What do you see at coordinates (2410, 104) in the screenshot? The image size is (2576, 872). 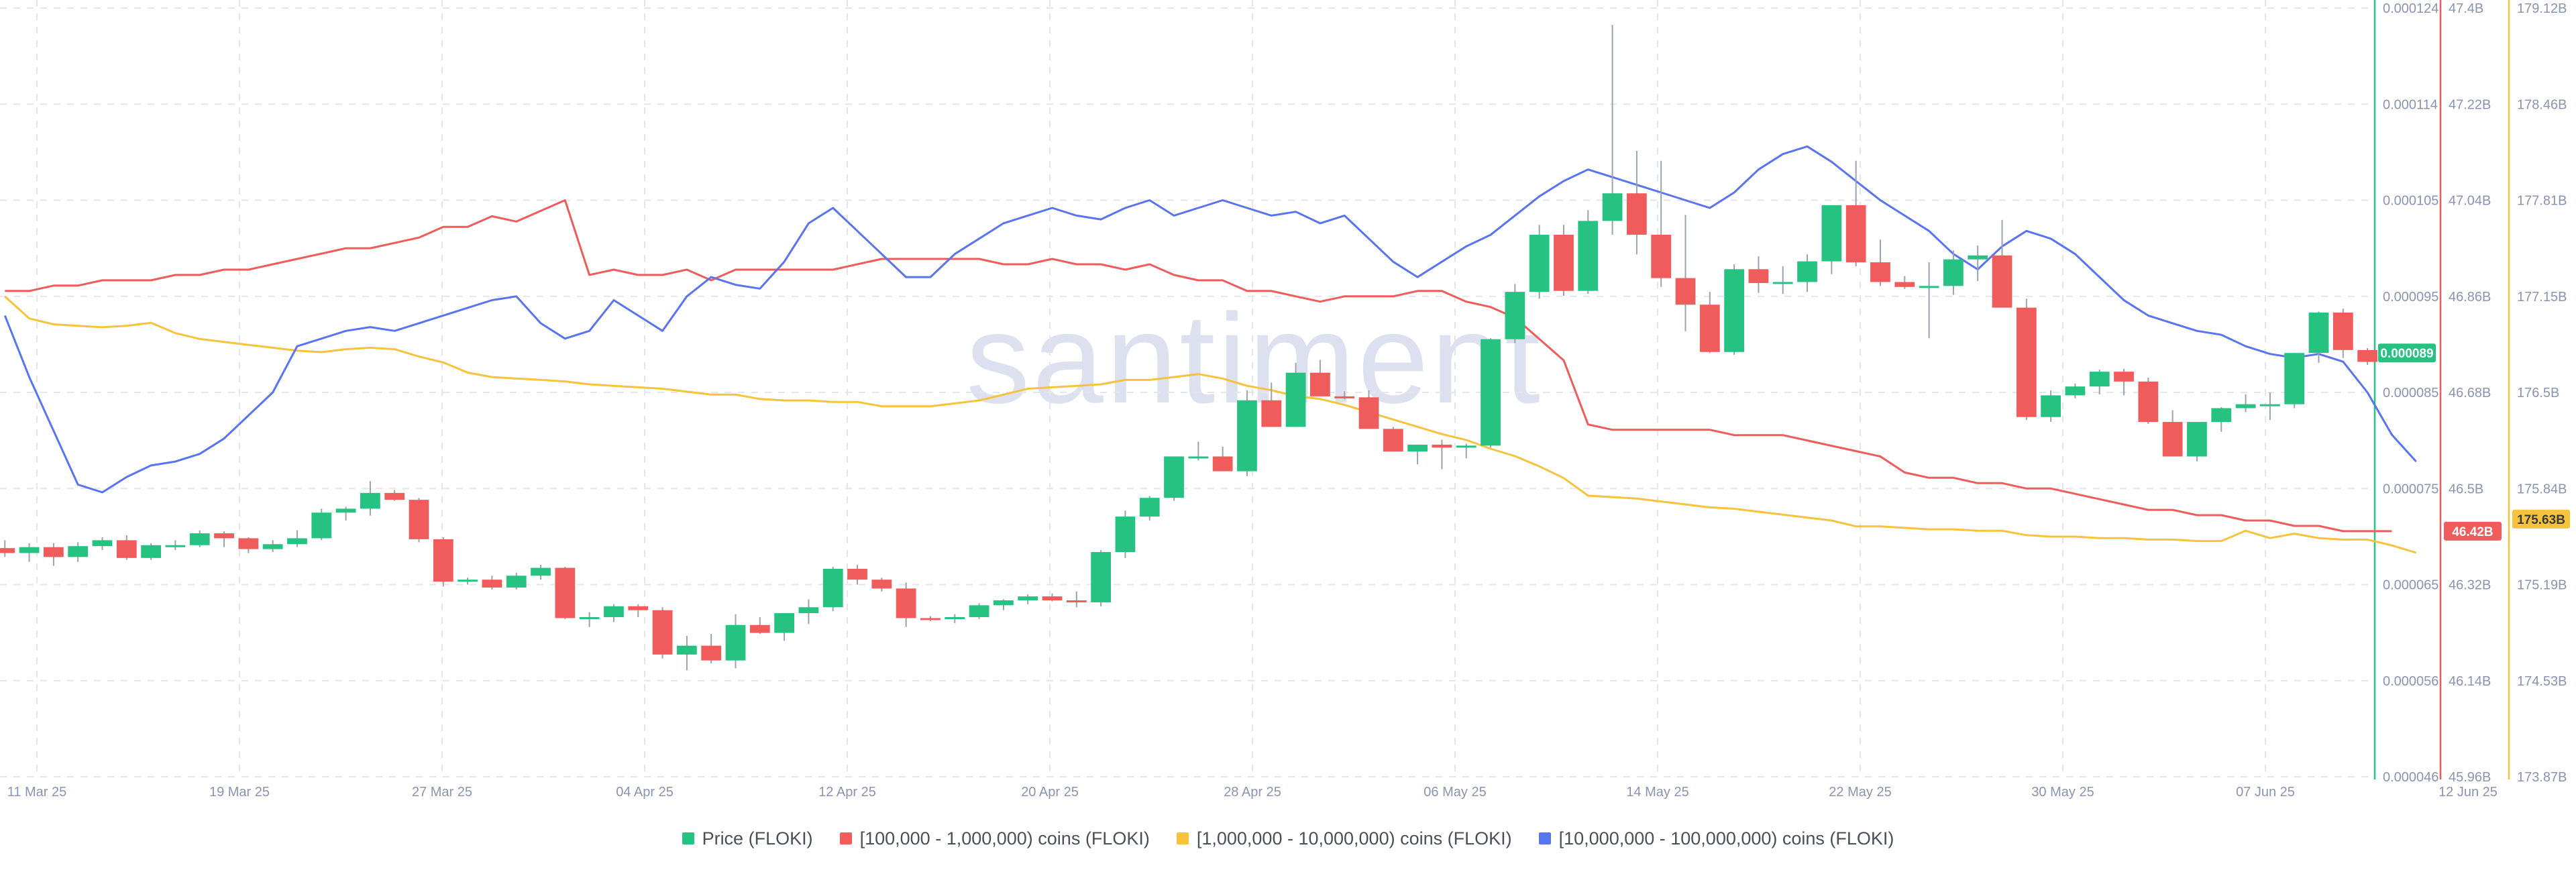 I see `y-tick-label: 0.000114` at bounding box center [2410, 104].